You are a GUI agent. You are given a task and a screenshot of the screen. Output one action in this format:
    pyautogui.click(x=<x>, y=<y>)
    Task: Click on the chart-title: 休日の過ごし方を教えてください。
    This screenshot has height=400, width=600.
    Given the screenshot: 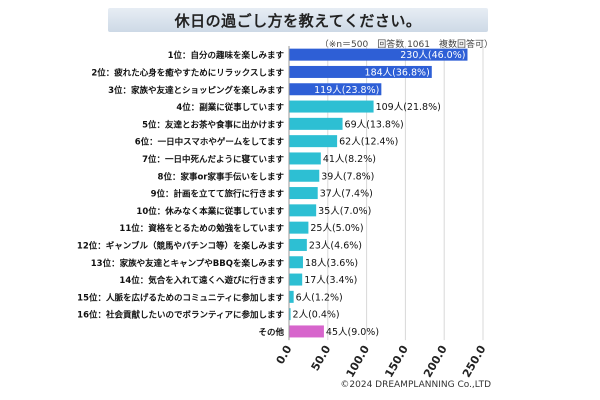 What is the action you would take?
    pyautogui.click(x=298, y=20)
    